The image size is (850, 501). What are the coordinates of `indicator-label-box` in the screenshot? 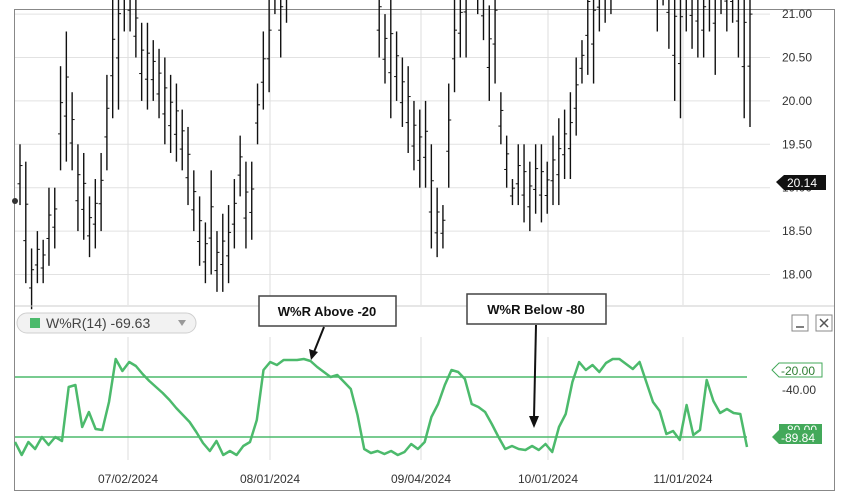 It's located at (106, 323).